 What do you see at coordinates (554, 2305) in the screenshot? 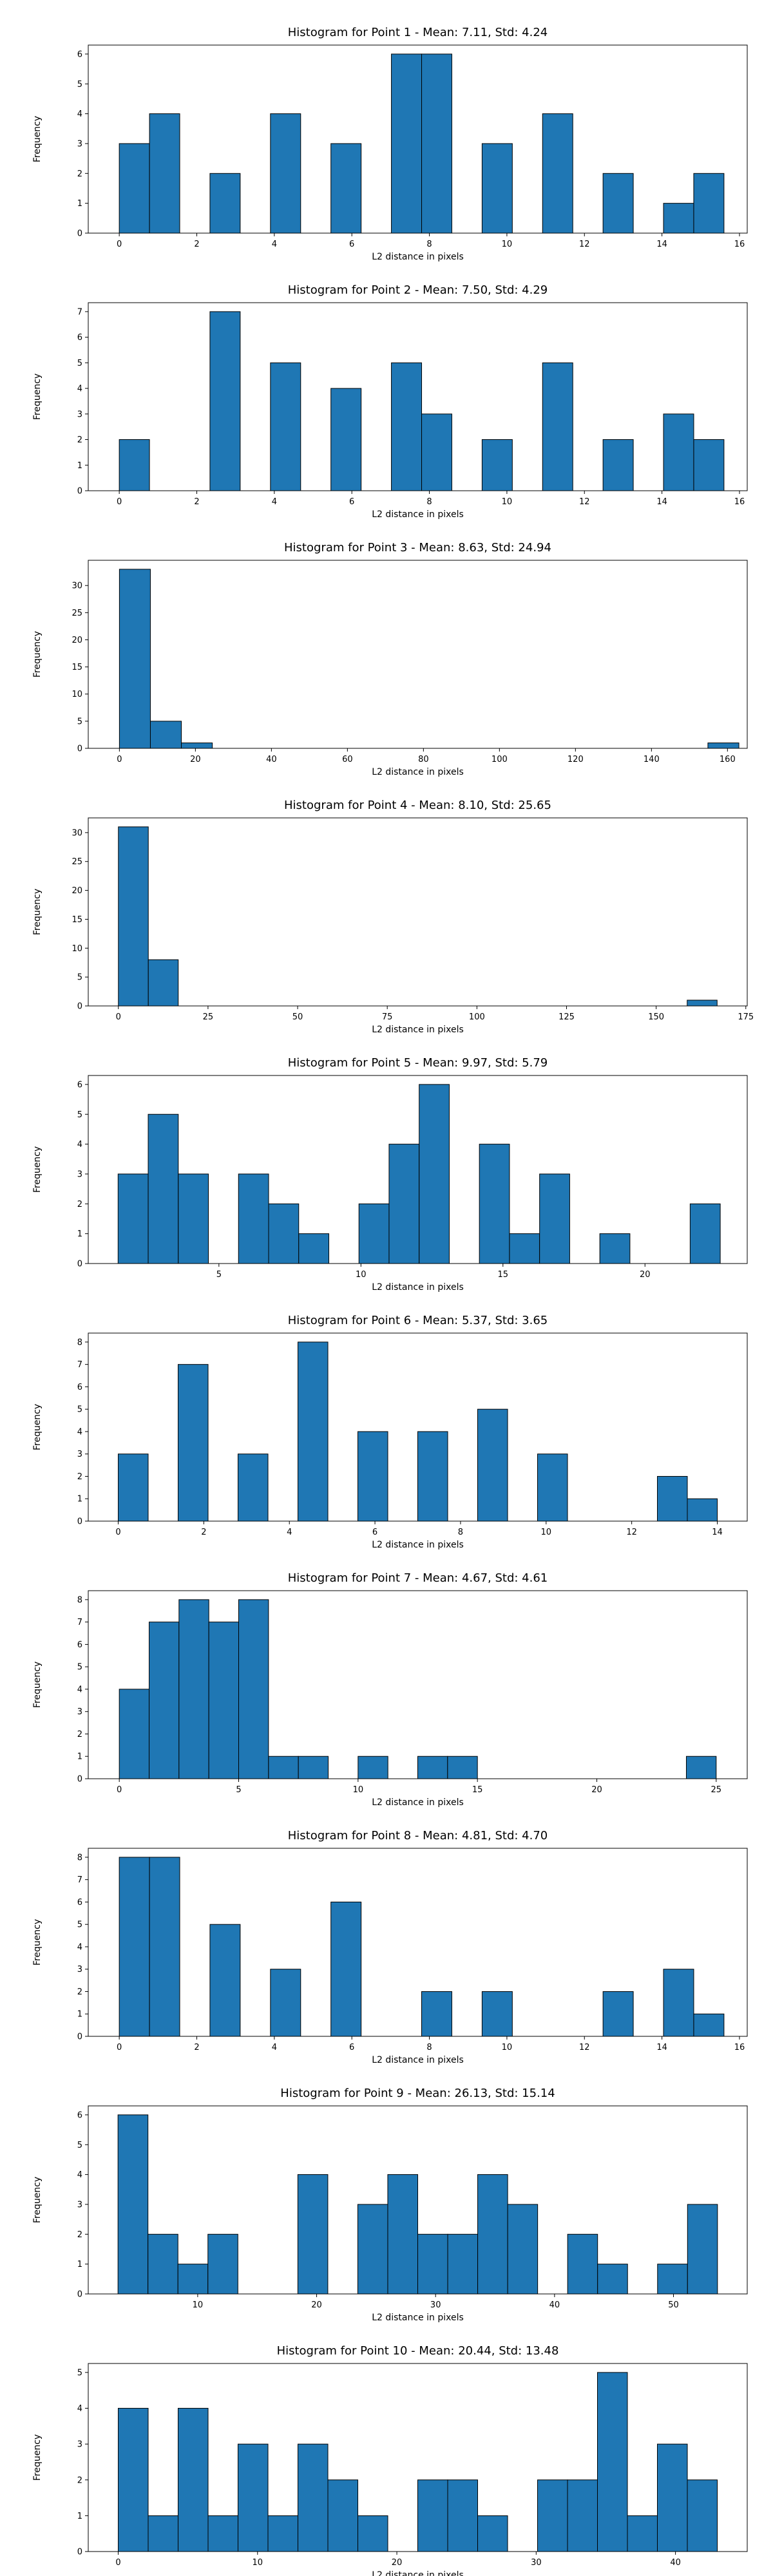
I see `x-tick-label: 40` at bounding box center [554, 2305].